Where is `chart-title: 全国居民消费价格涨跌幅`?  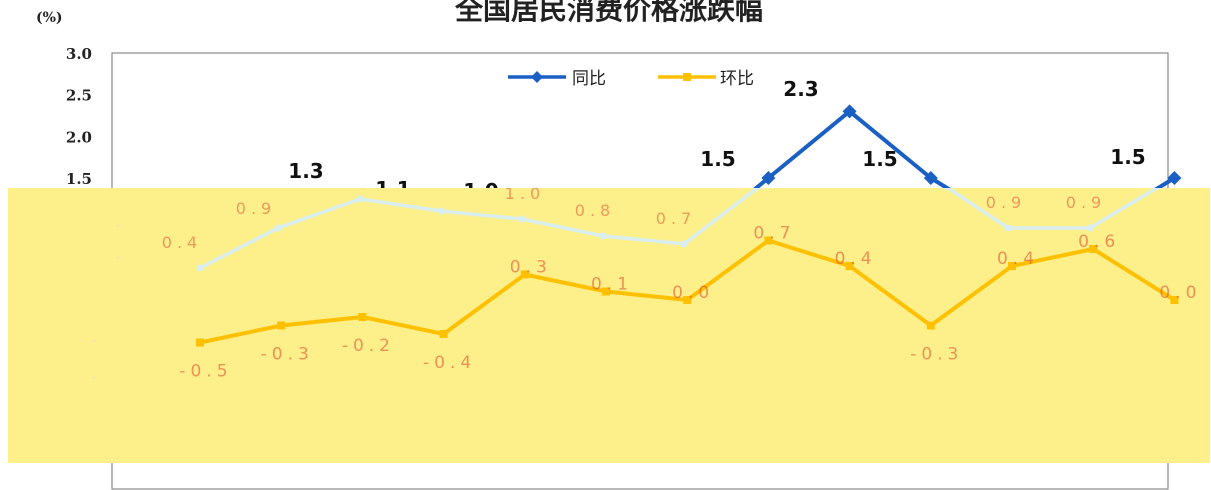
chart-title: 全国居民消费价格涨跌幅 is located at coordinates (609, 13).